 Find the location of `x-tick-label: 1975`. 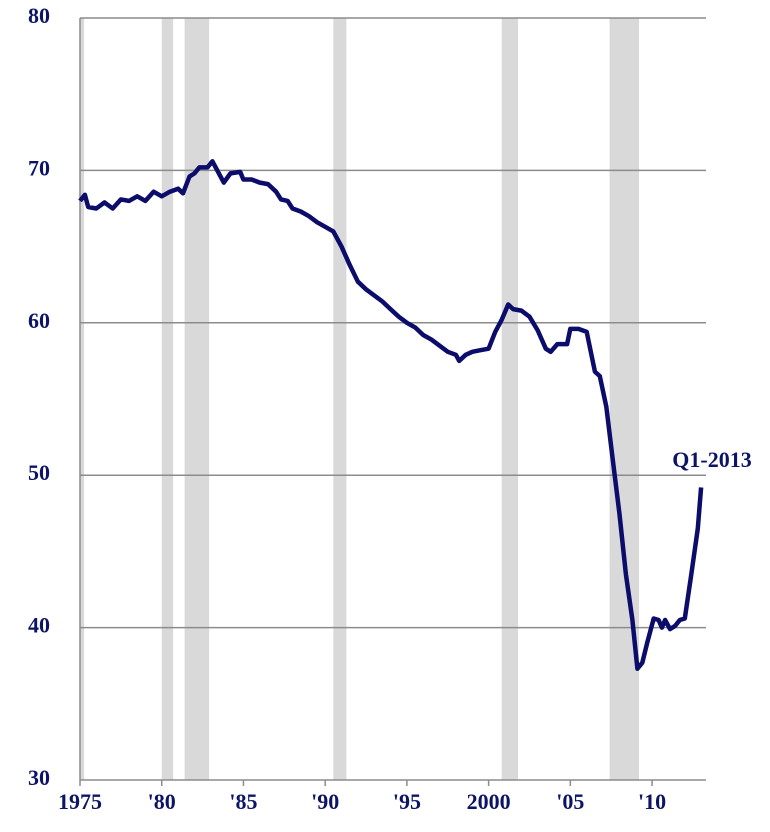

x-tick-label: 1975 is located at coordinates (80, 801).